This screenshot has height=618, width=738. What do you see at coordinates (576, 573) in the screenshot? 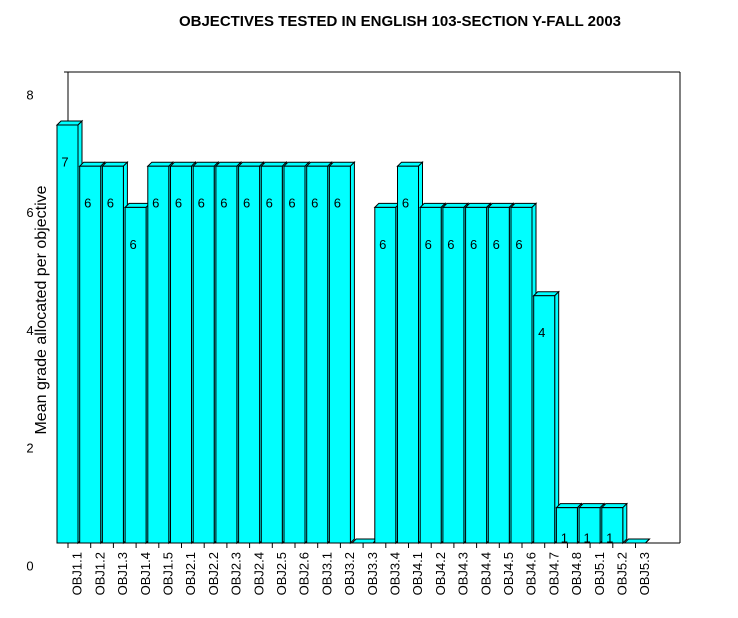
I see `x-tick-label: OBJ4.8` at bounding box center [576, 573].